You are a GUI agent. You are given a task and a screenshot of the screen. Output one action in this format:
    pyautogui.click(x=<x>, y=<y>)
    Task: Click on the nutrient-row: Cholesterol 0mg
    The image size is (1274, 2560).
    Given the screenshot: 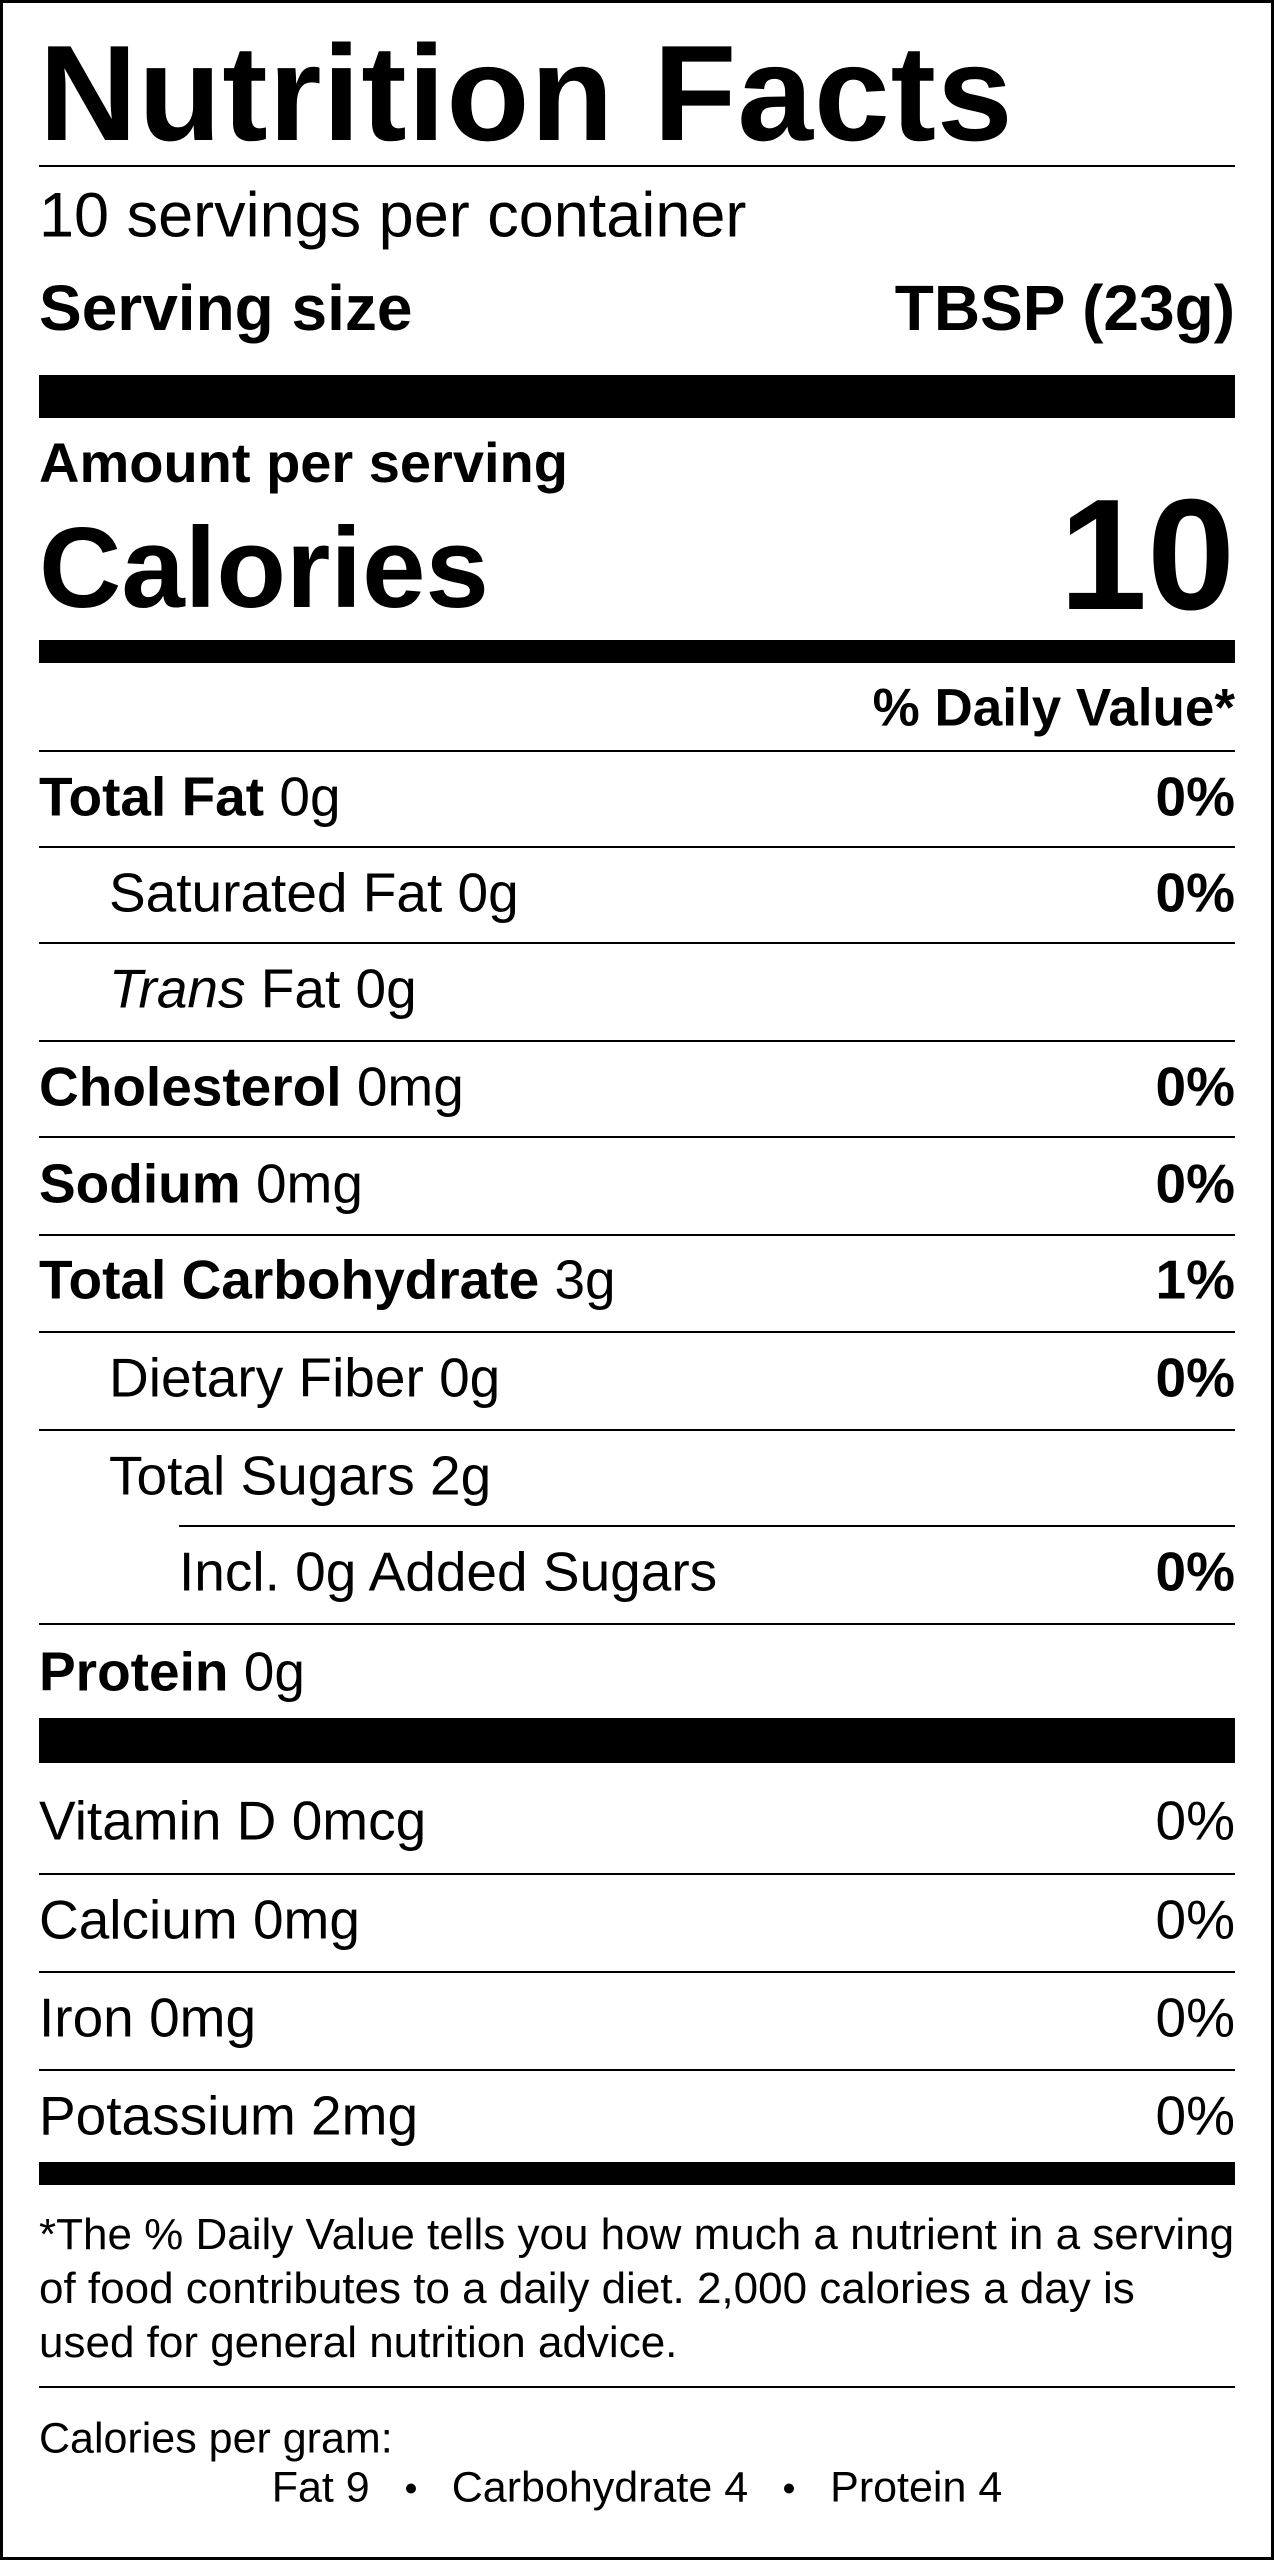 What is the action you would take?
    pyautogui.click(x=251, y=1087)
    